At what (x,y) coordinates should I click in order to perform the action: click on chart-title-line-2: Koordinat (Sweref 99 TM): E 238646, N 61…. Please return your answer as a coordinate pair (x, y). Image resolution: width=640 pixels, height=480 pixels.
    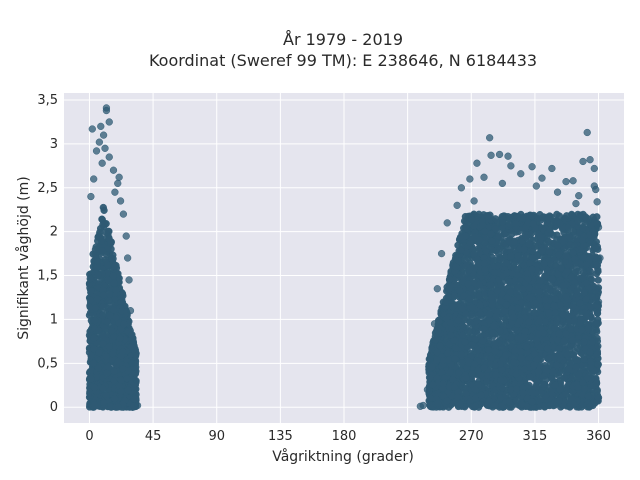
    Looking at the image, I should click on (343, 60).